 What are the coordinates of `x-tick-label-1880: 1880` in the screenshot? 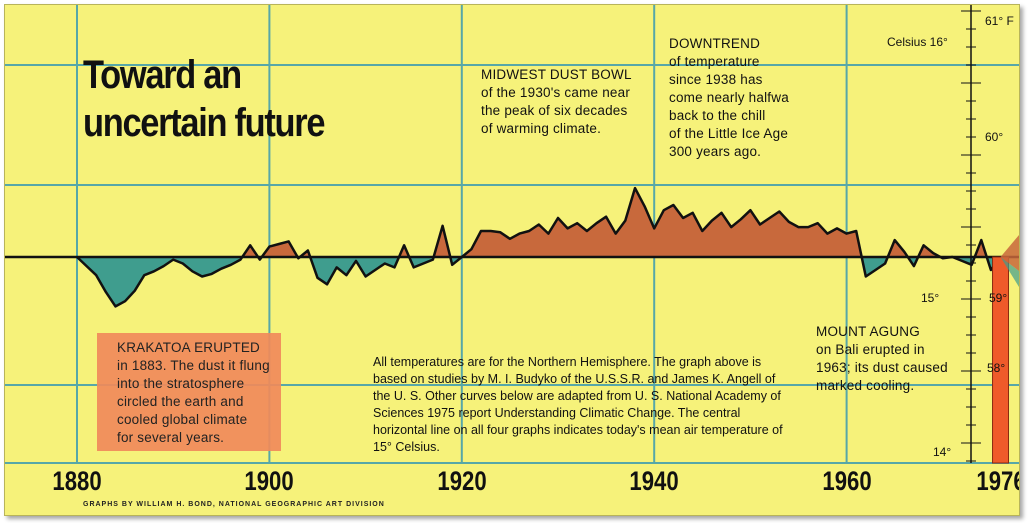 It's located at (77, 481).